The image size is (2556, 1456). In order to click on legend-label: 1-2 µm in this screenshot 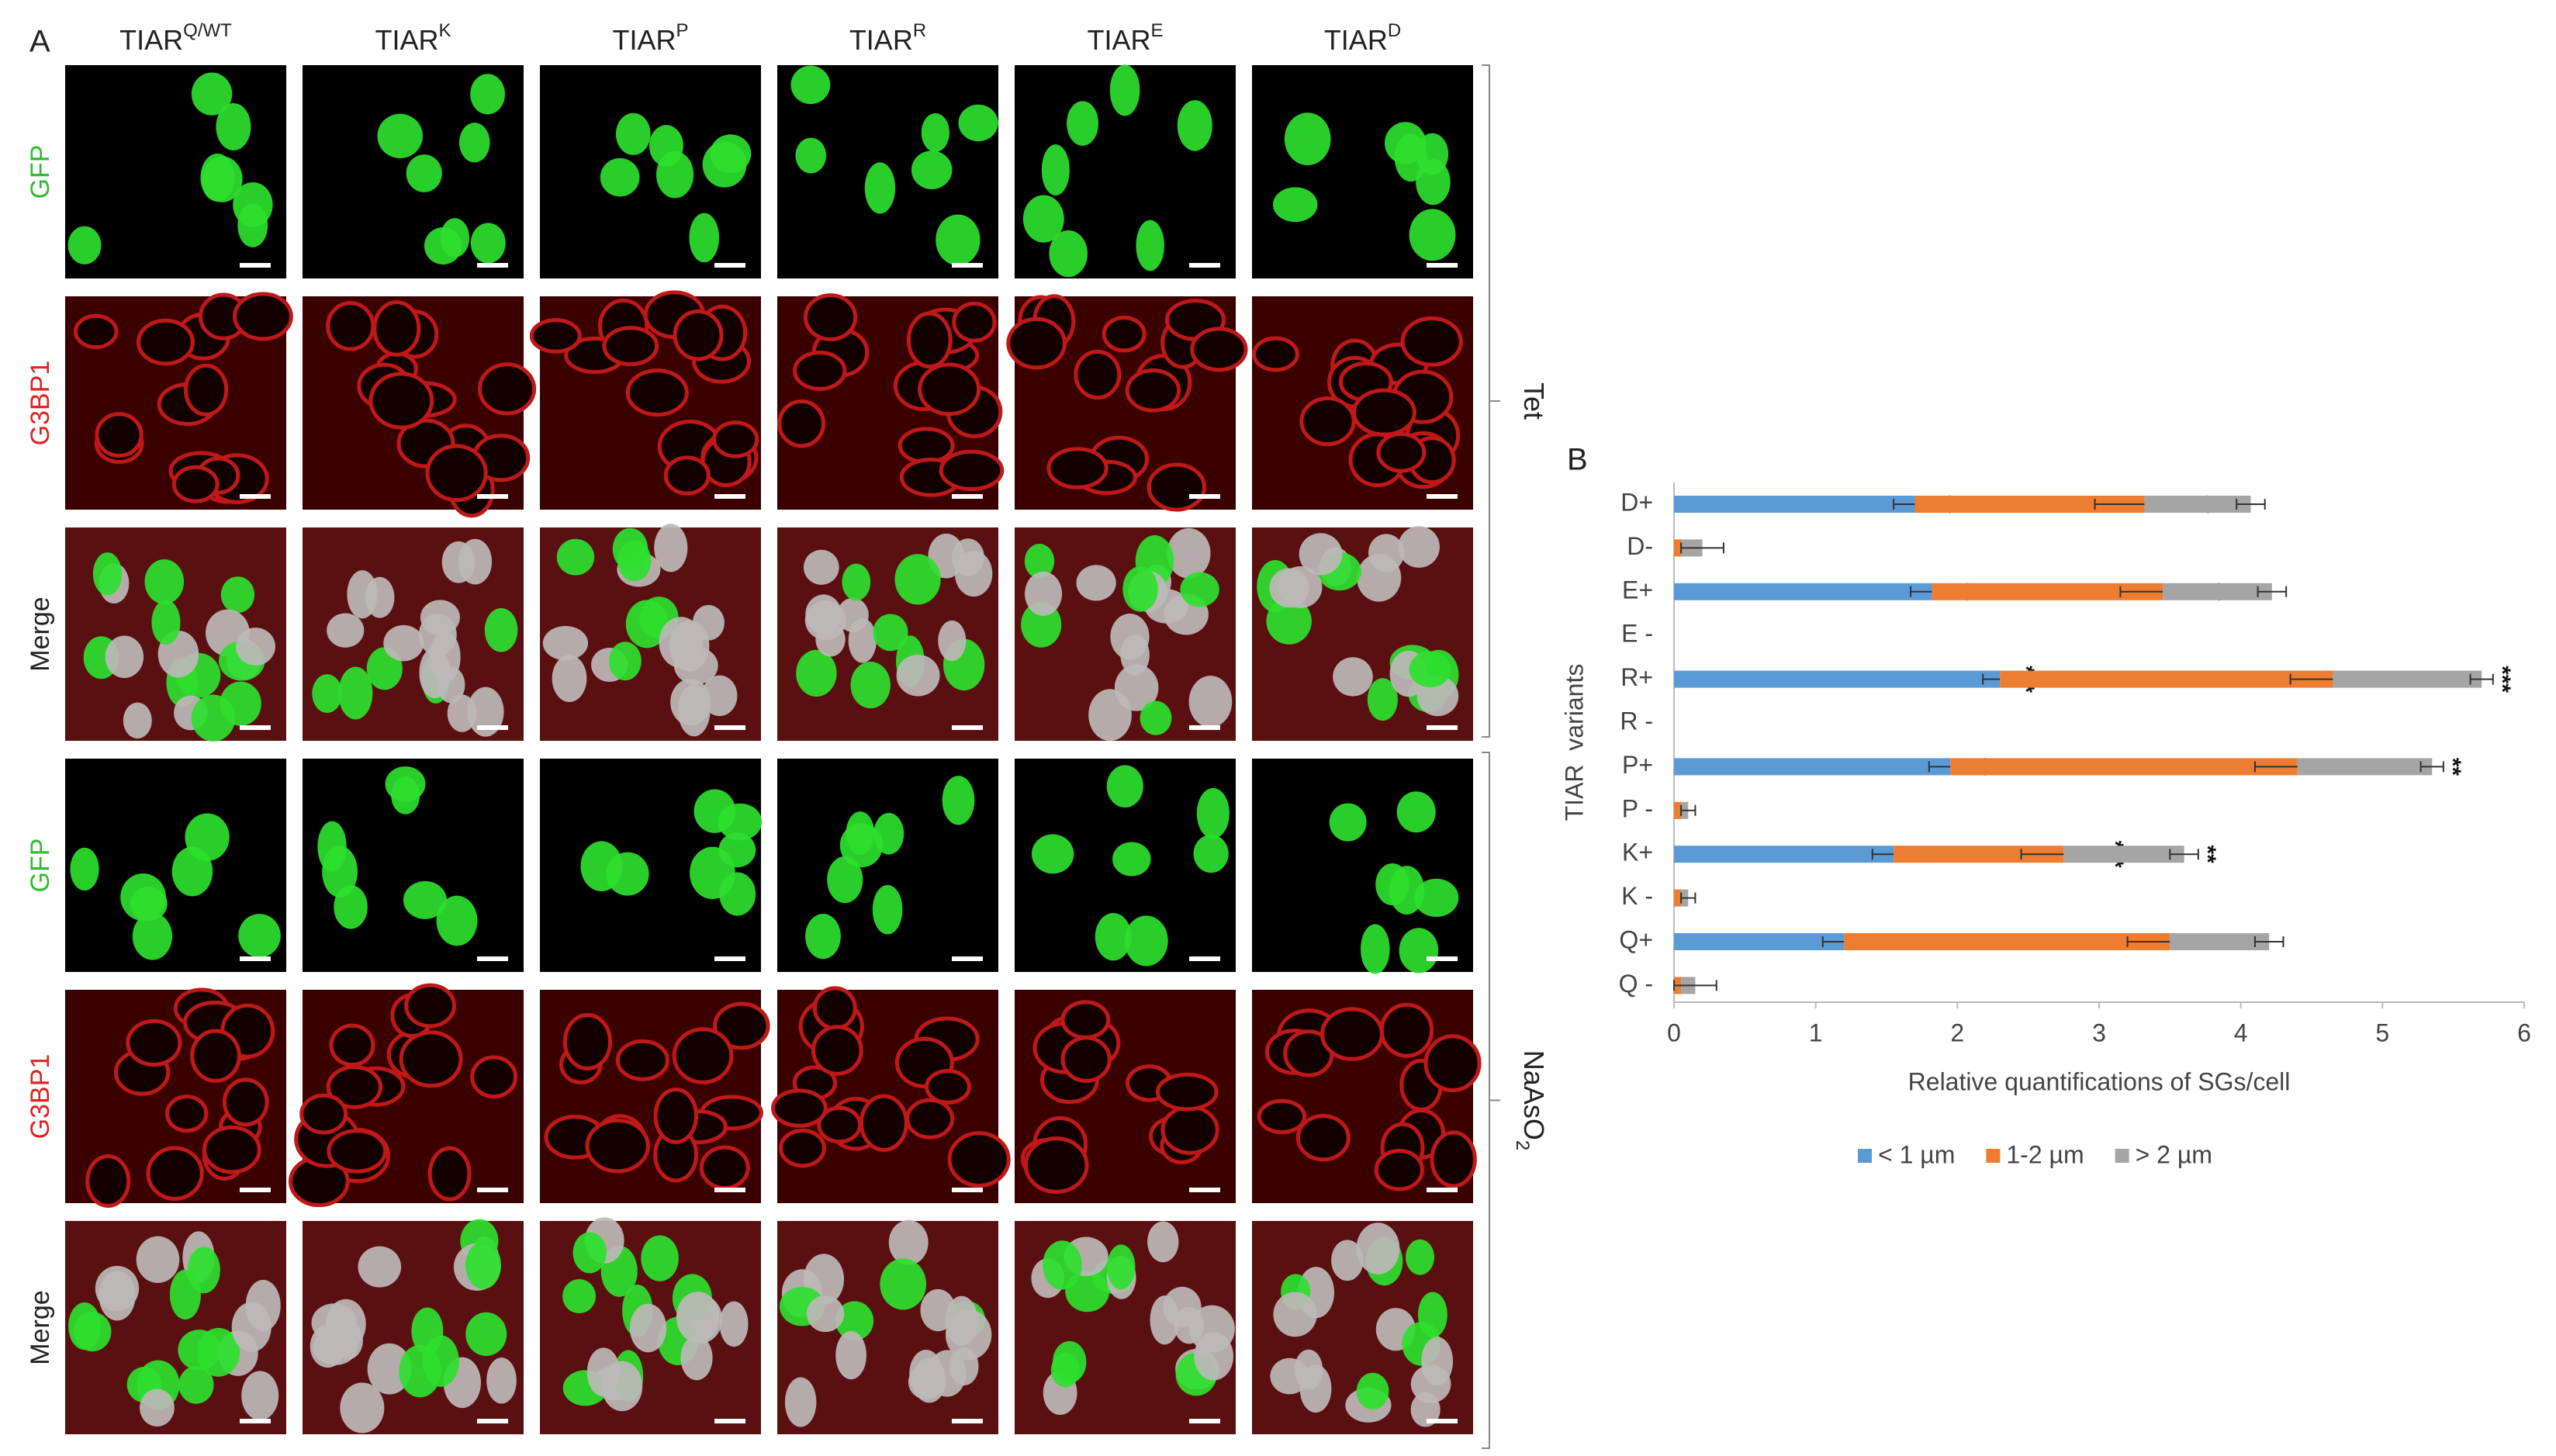, I will do `click(2045, 1154)`.